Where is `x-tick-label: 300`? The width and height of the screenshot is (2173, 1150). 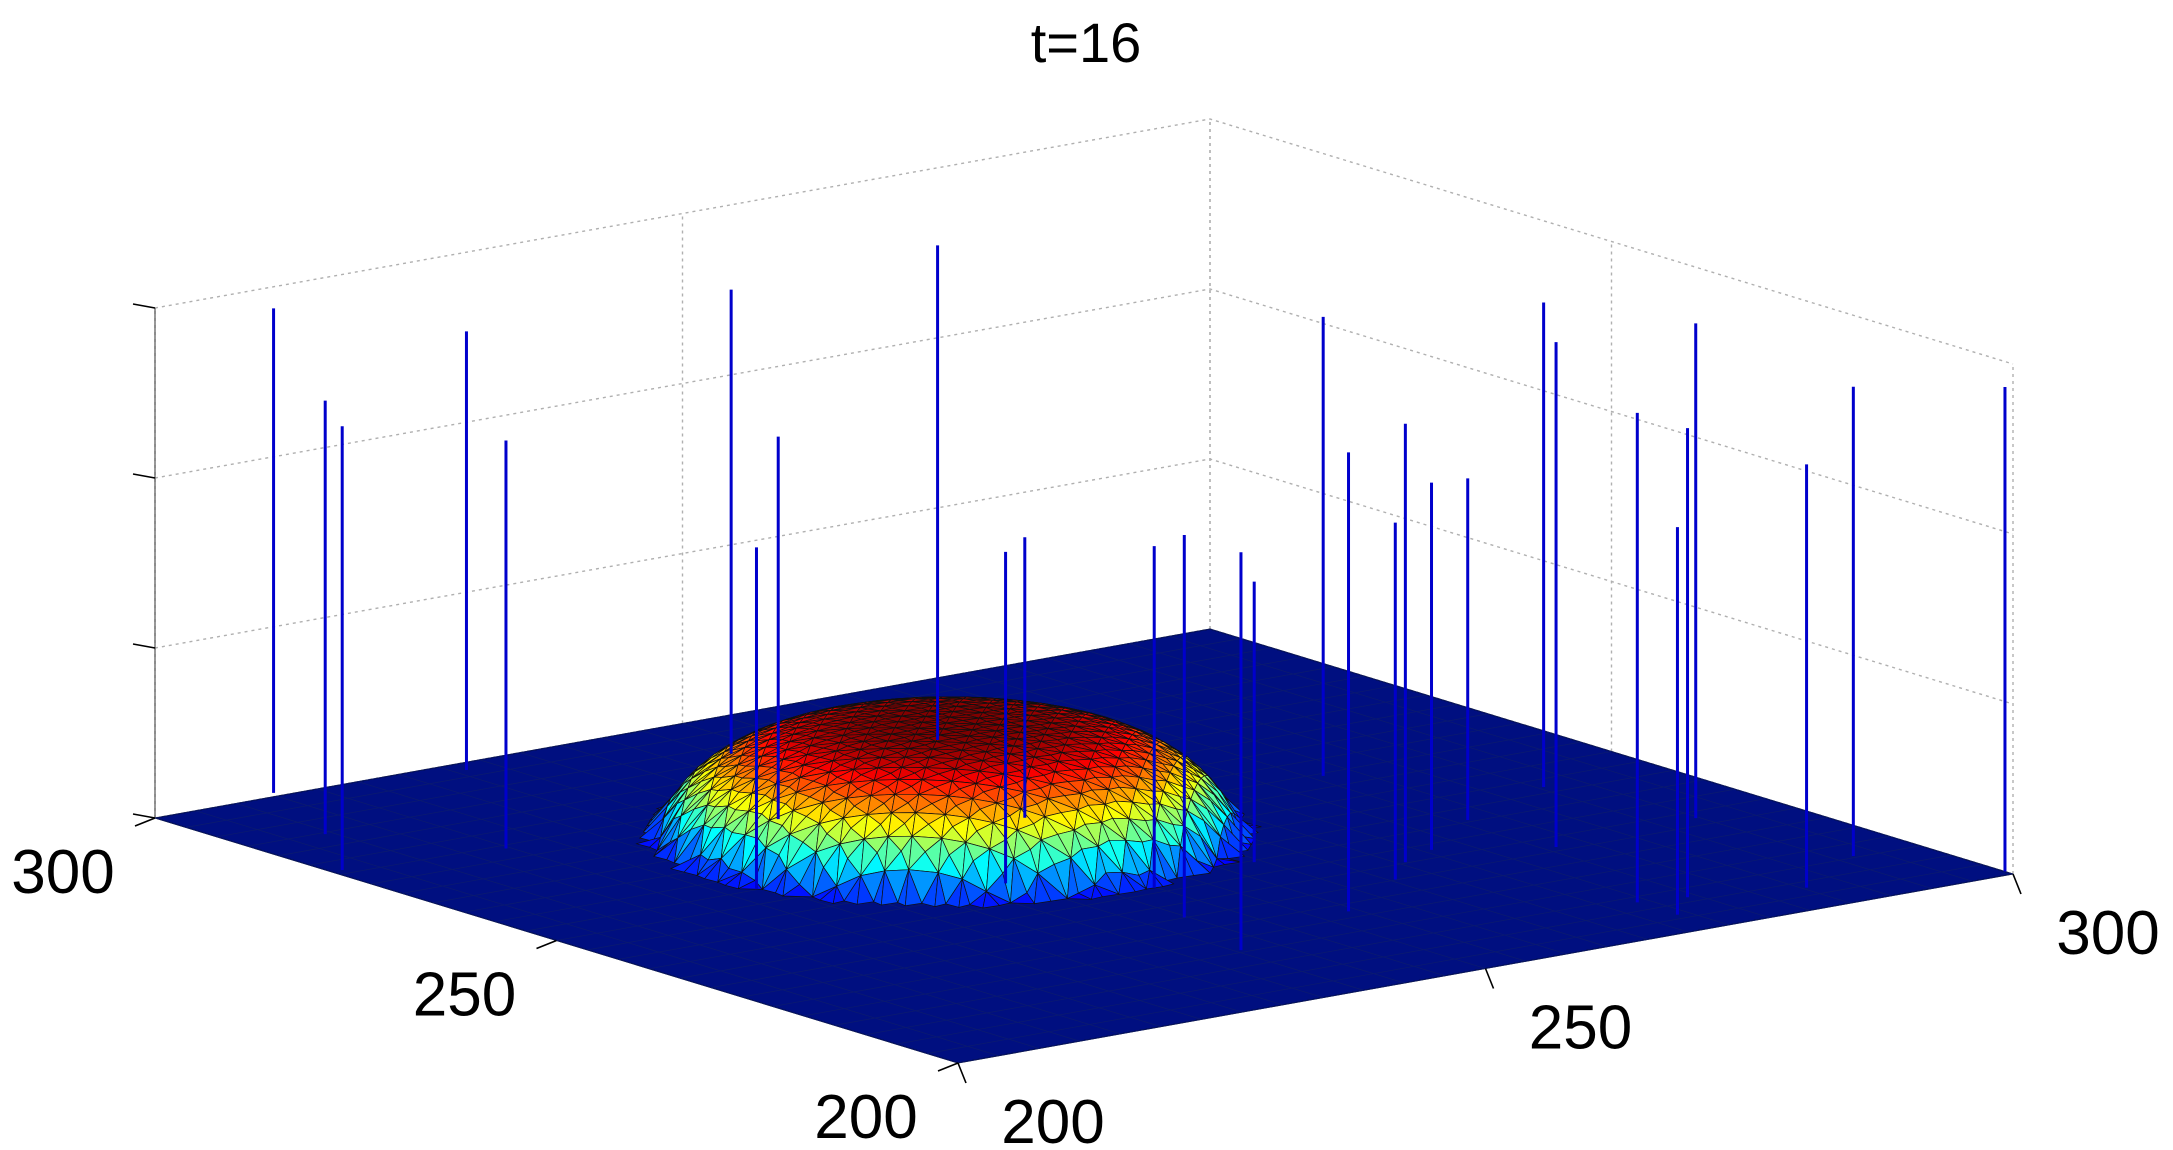
x-tick-label: 300 is located at coordinates (2107, 933).